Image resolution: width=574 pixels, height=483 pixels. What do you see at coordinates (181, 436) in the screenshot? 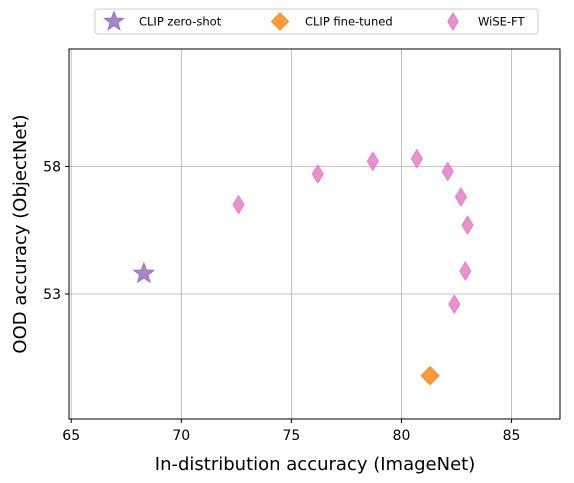
I see `x-tick-label: 70` at bounding box center [181, 436].